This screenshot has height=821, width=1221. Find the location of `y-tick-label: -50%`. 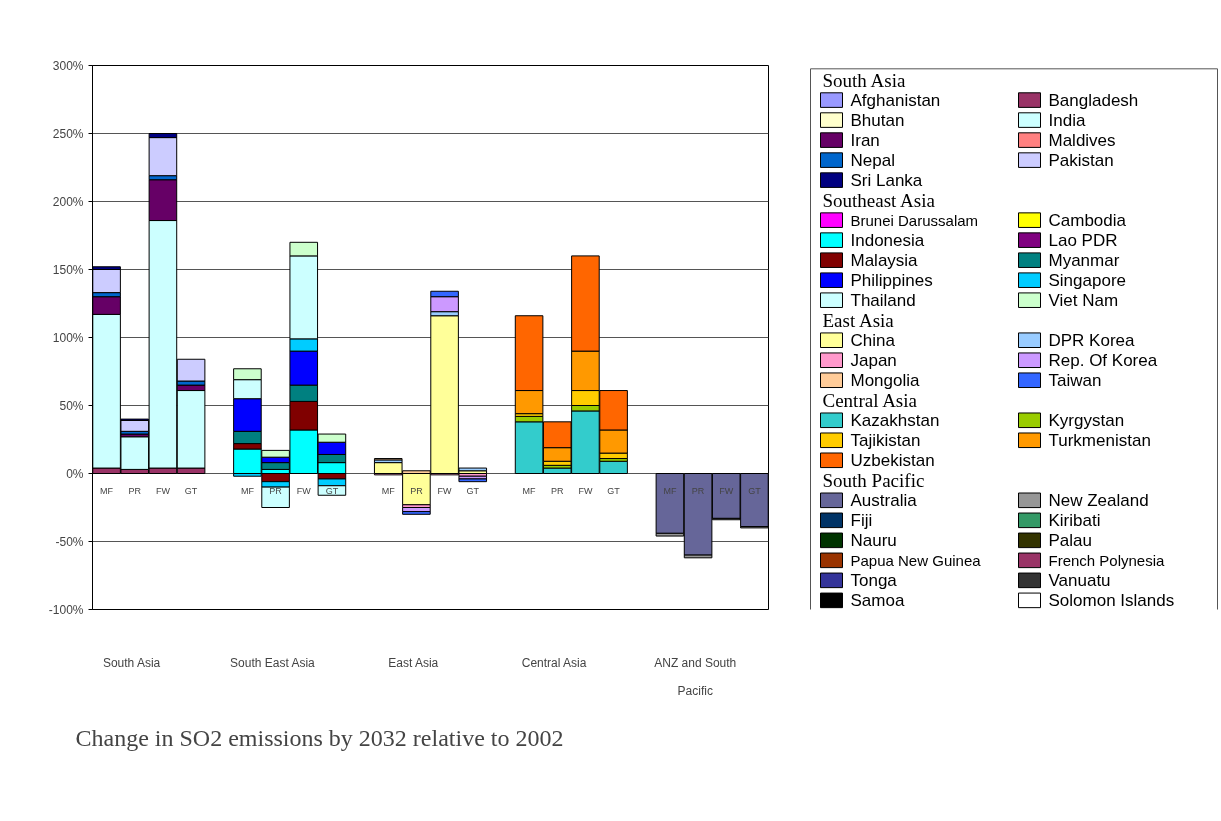

y-tick-label: -50% is located at coordinates (69, 541).